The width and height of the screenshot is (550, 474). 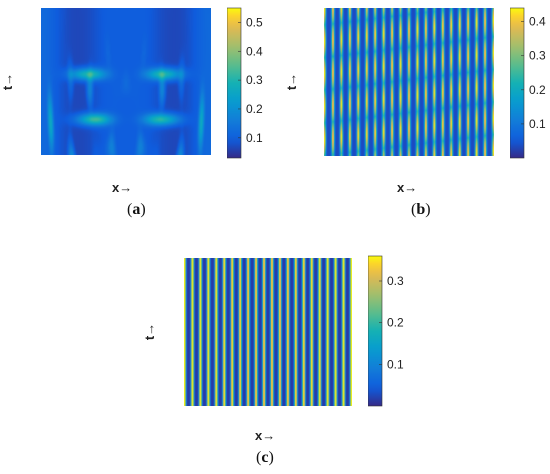 What do you see at coordinates (292, 81) in the screenshot?
I see `y-axis-label-b: t→` at bounding box center [292, 81].